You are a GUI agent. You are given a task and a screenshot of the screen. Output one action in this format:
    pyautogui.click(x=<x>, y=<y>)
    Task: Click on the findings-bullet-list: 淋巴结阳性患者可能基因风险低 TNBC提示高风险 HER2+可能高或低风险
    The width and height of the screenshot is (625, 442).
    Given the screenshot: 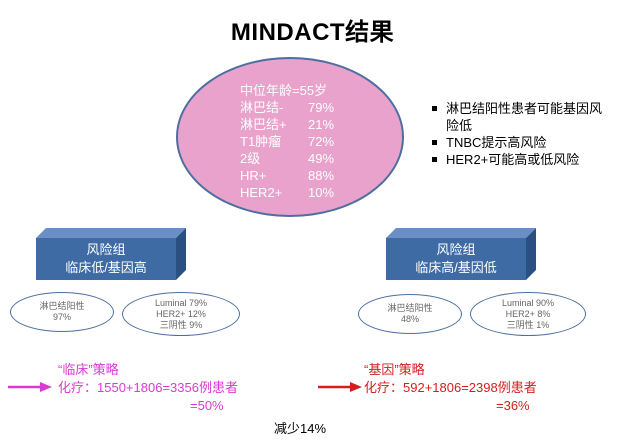 What is the action you would take?
    pyautogui.click(x=520, y=134)
    